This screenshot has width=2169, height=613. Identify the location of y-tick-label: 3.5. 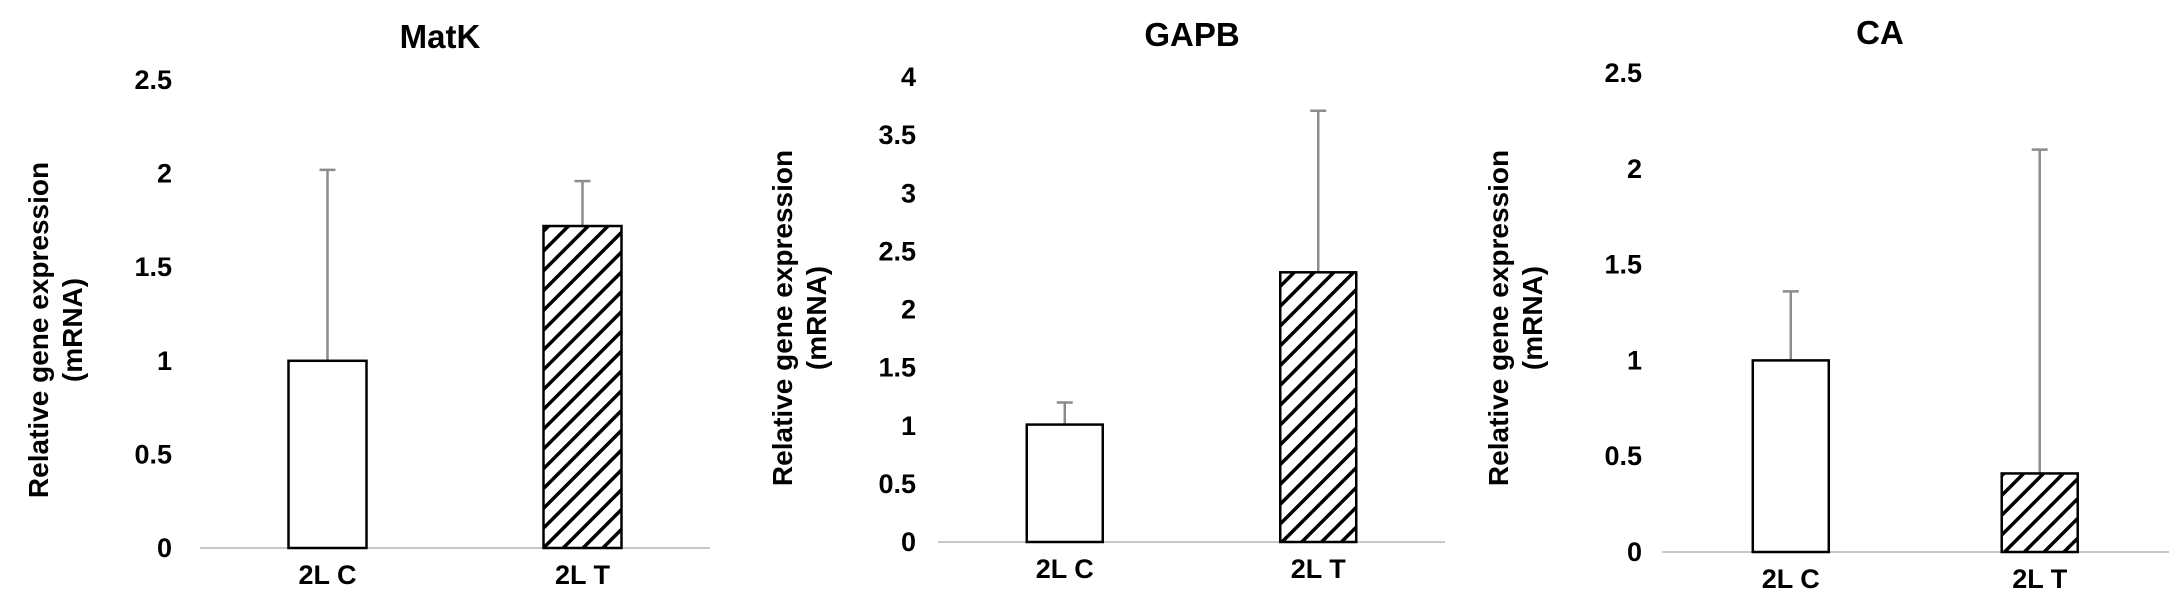
(897, 135).